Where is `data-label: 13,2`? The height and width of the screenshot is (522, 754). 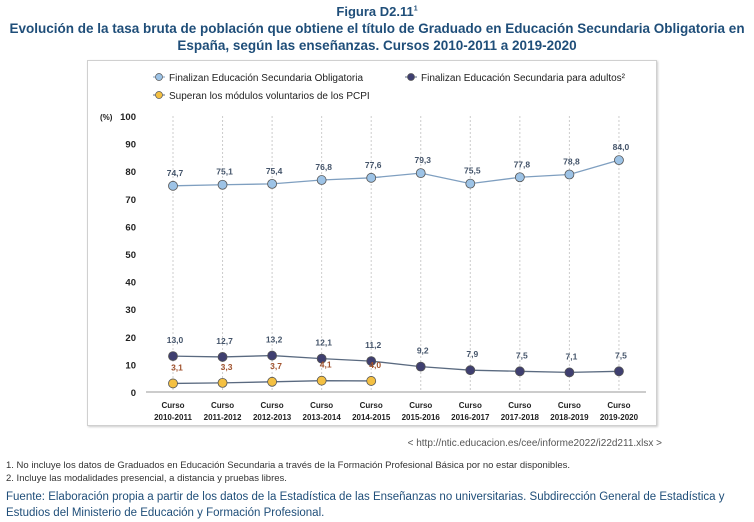 data-label: 13,2 is located at coordinates (274, 340).